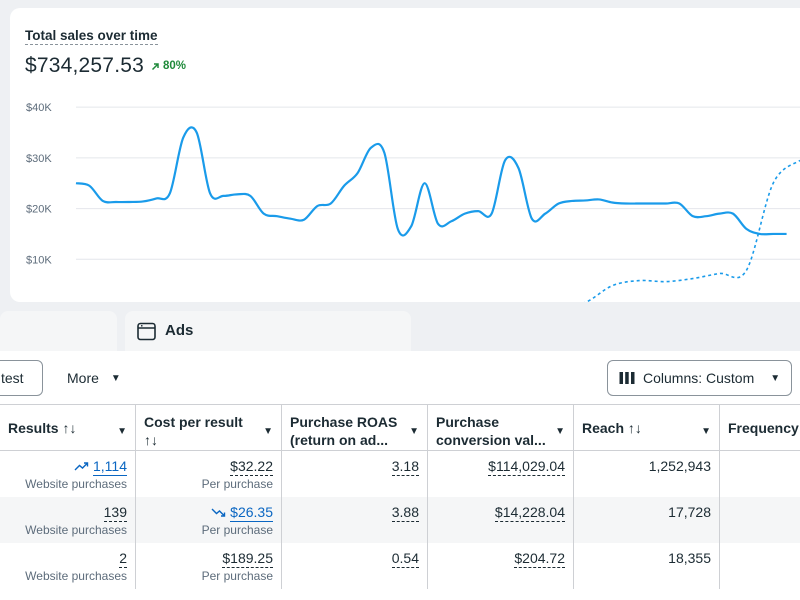  Describe the element at coordinates (251, 513) in the screenshot. I see `cost-value: $26.35` at that location.